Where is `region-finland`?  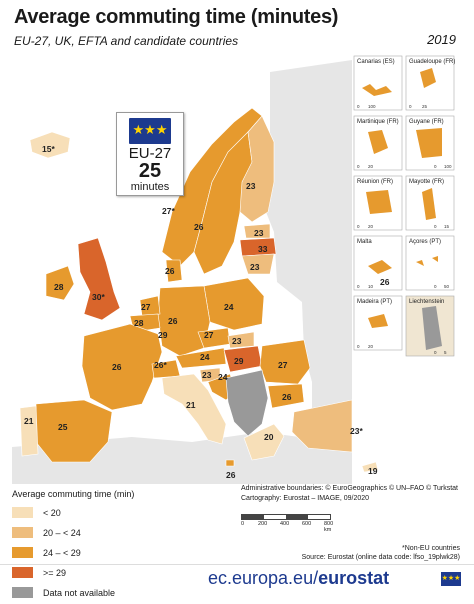
region-finland is located at coordinates (257, 169).